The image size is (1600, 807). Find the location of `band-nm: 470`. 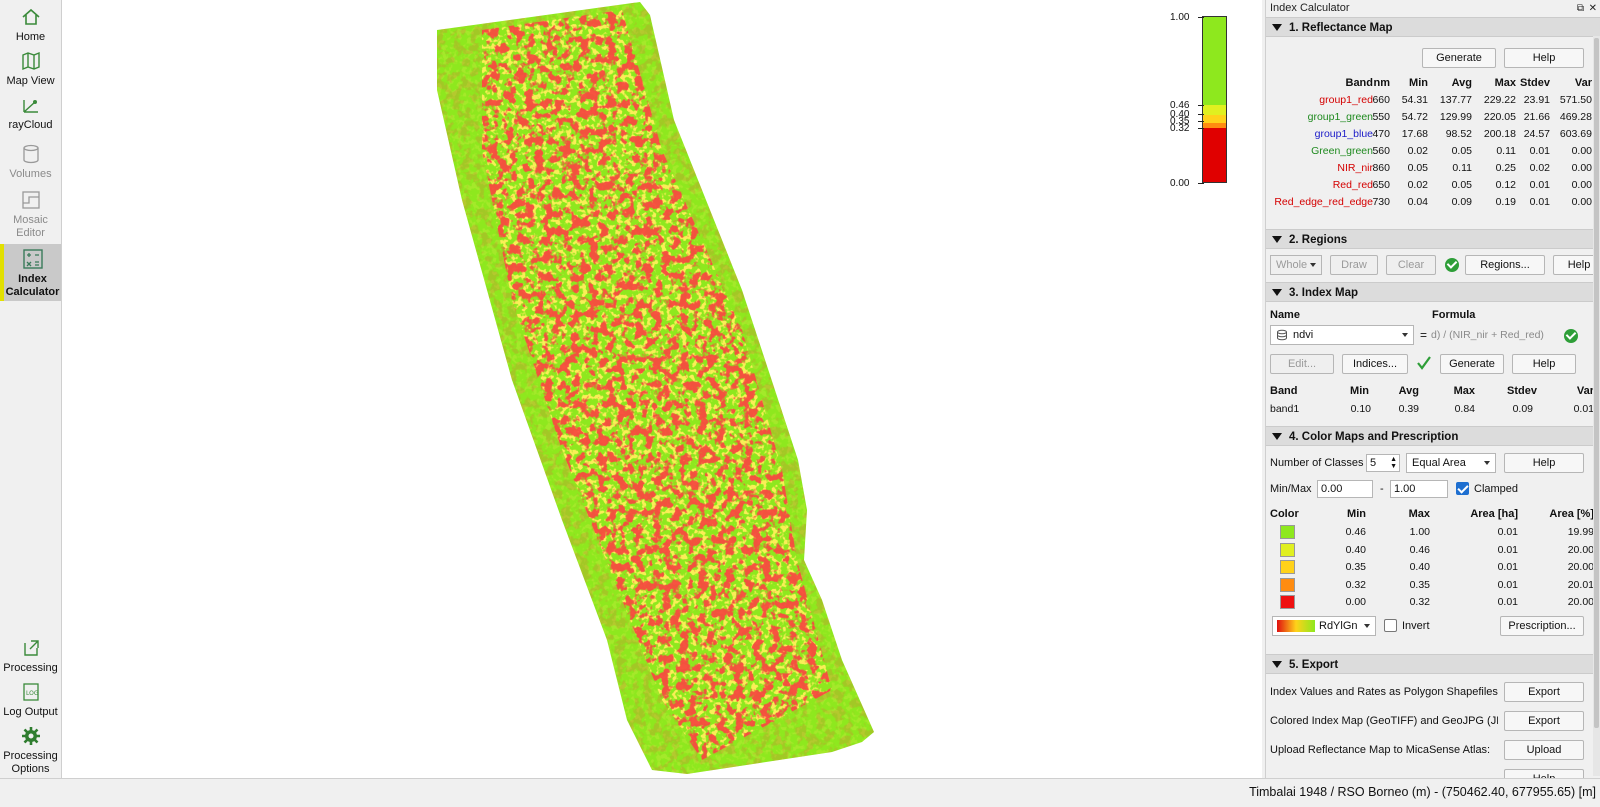

band-nm: 470 is located at coordinates (1381, 134).